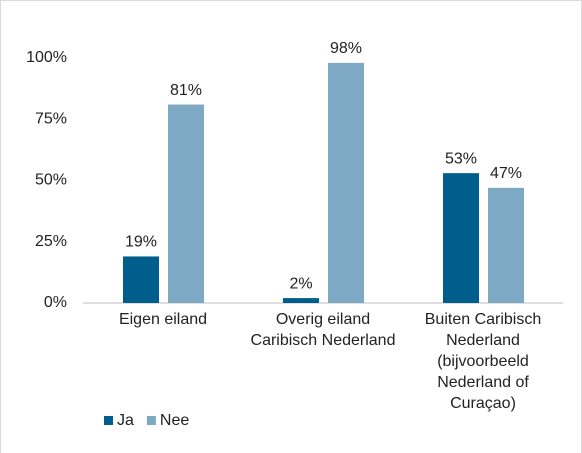 This screenshot has width=582, height=453. I want to click on legend-label: Ja, so click(125, 420).